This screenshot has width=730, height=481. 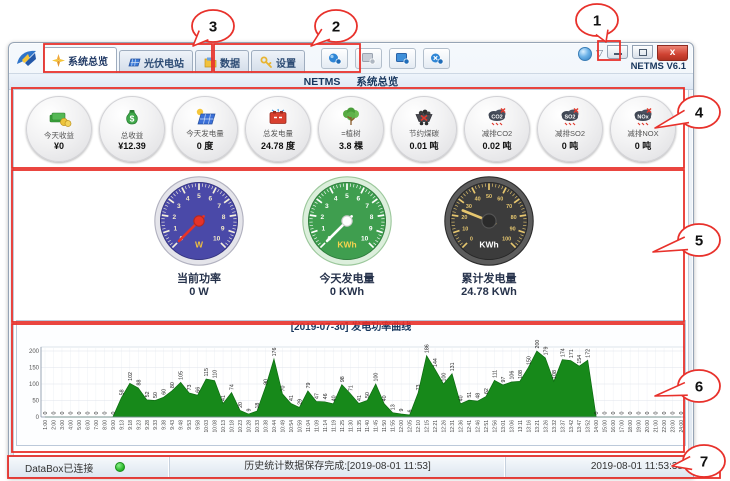 What do you see at coordinates (402, 58) in the screenshot?
I see `toolbar-device-online-button` at bounding box center [402, 58].